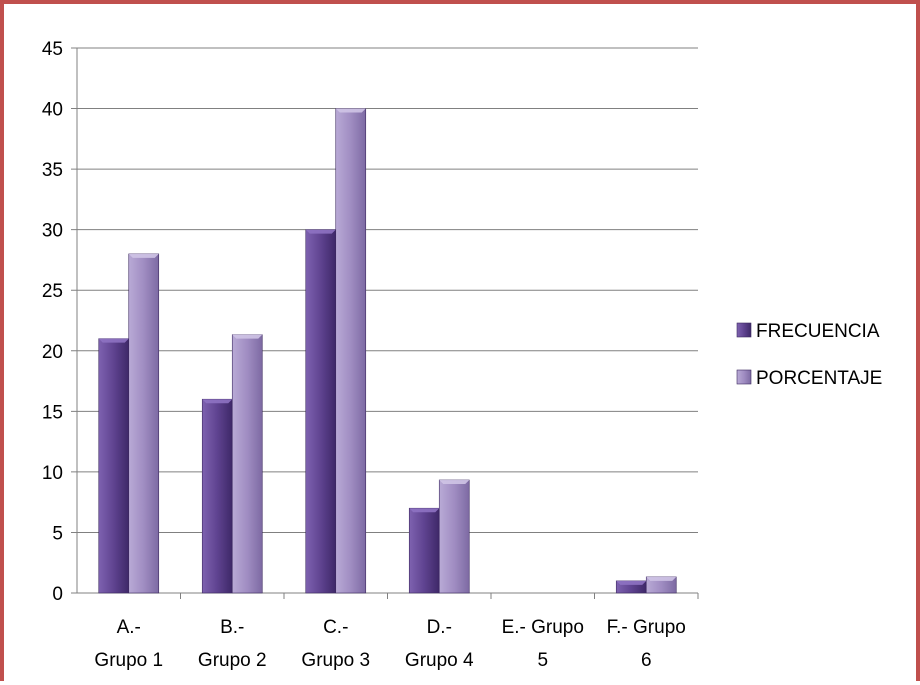 The width and height of the screenshot is (920, 685). What do you see at coordinates (809, 355) in the screenshot?
I see `legend: FRECUENCIA PORCENTAJE` at bounding box center [809, 355].